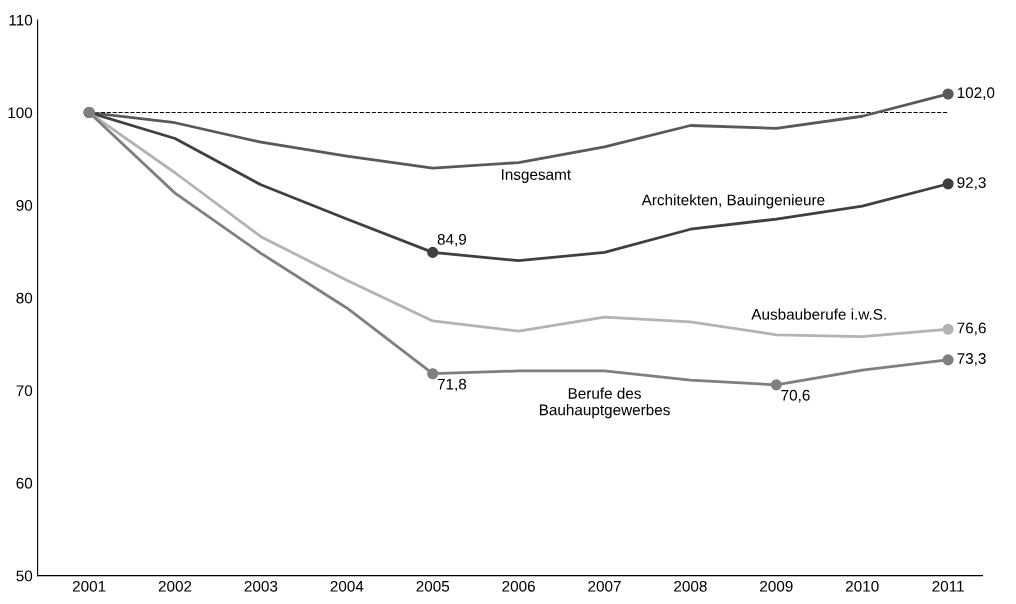 The image size is (1016, 604). Describe the element at coordinates (971, 183) in the screenshot. I see `data-label: 92,3` at that location.